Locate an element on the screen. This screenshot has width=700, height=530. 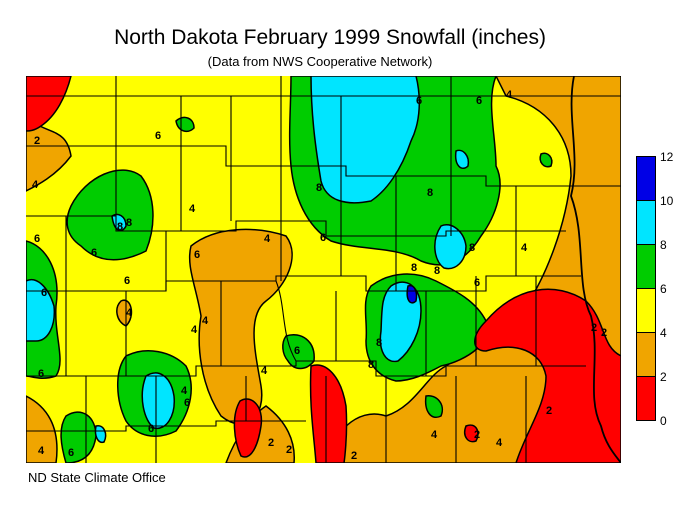
legend-label: 0 is located at coordinates (663, 421).